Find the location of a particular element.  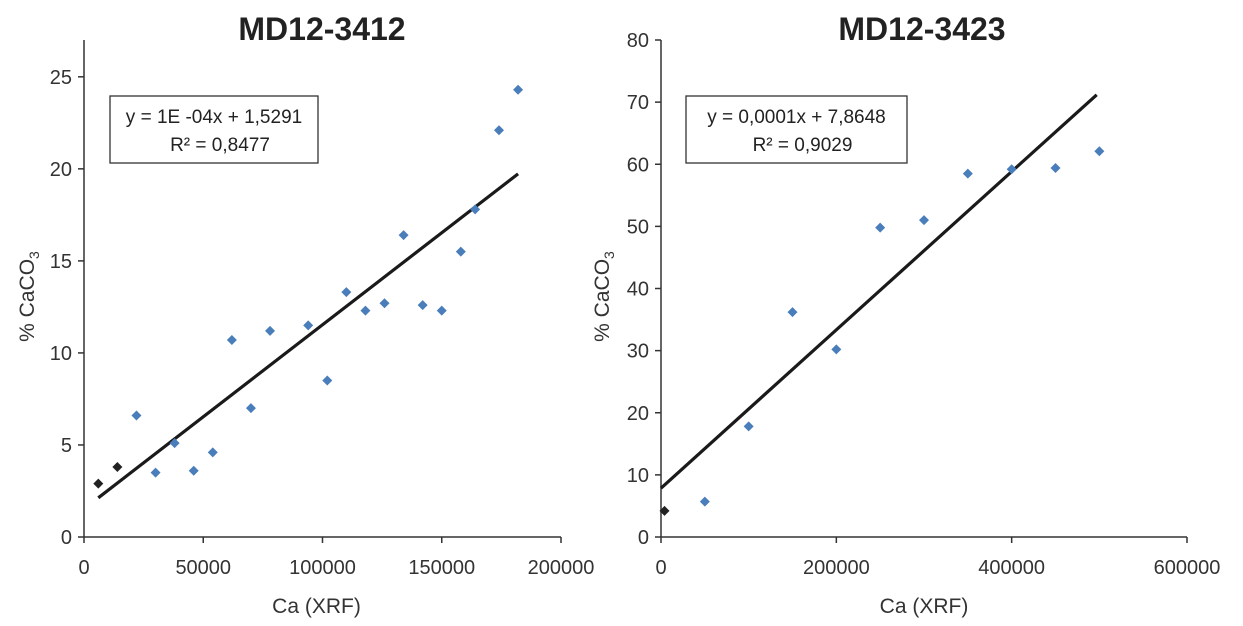

x-tick-label: 150000 is located at coordinates (441, 568).